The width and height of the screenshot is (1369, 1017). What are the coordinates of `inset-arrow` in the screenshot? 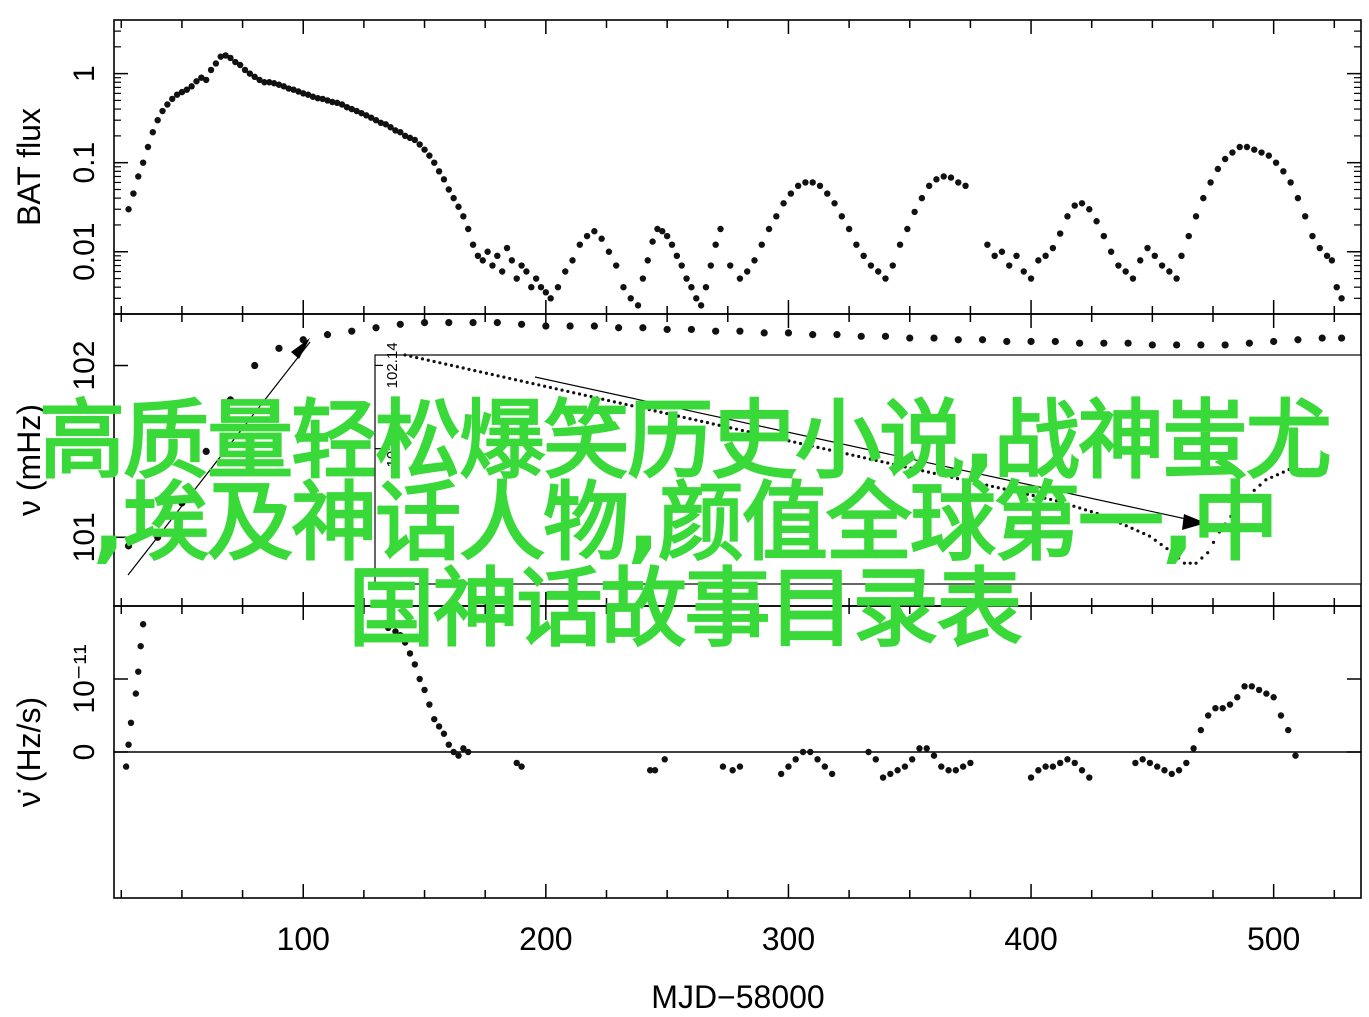 It's located at (867, 449).